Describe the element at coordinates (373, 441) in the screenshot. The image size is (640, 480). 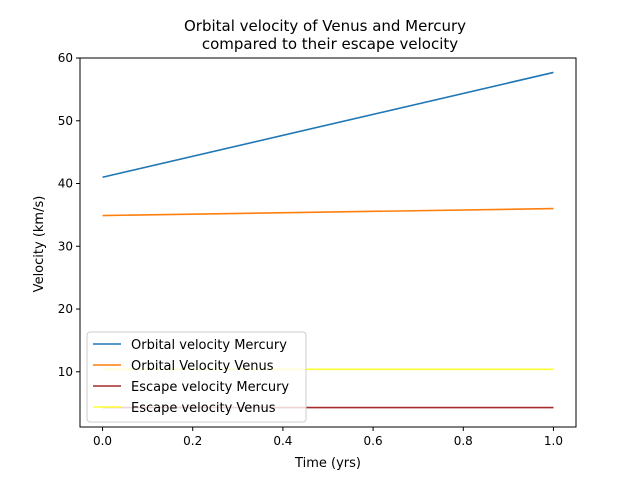
I see `x-tick-label: 0.6` at that location.